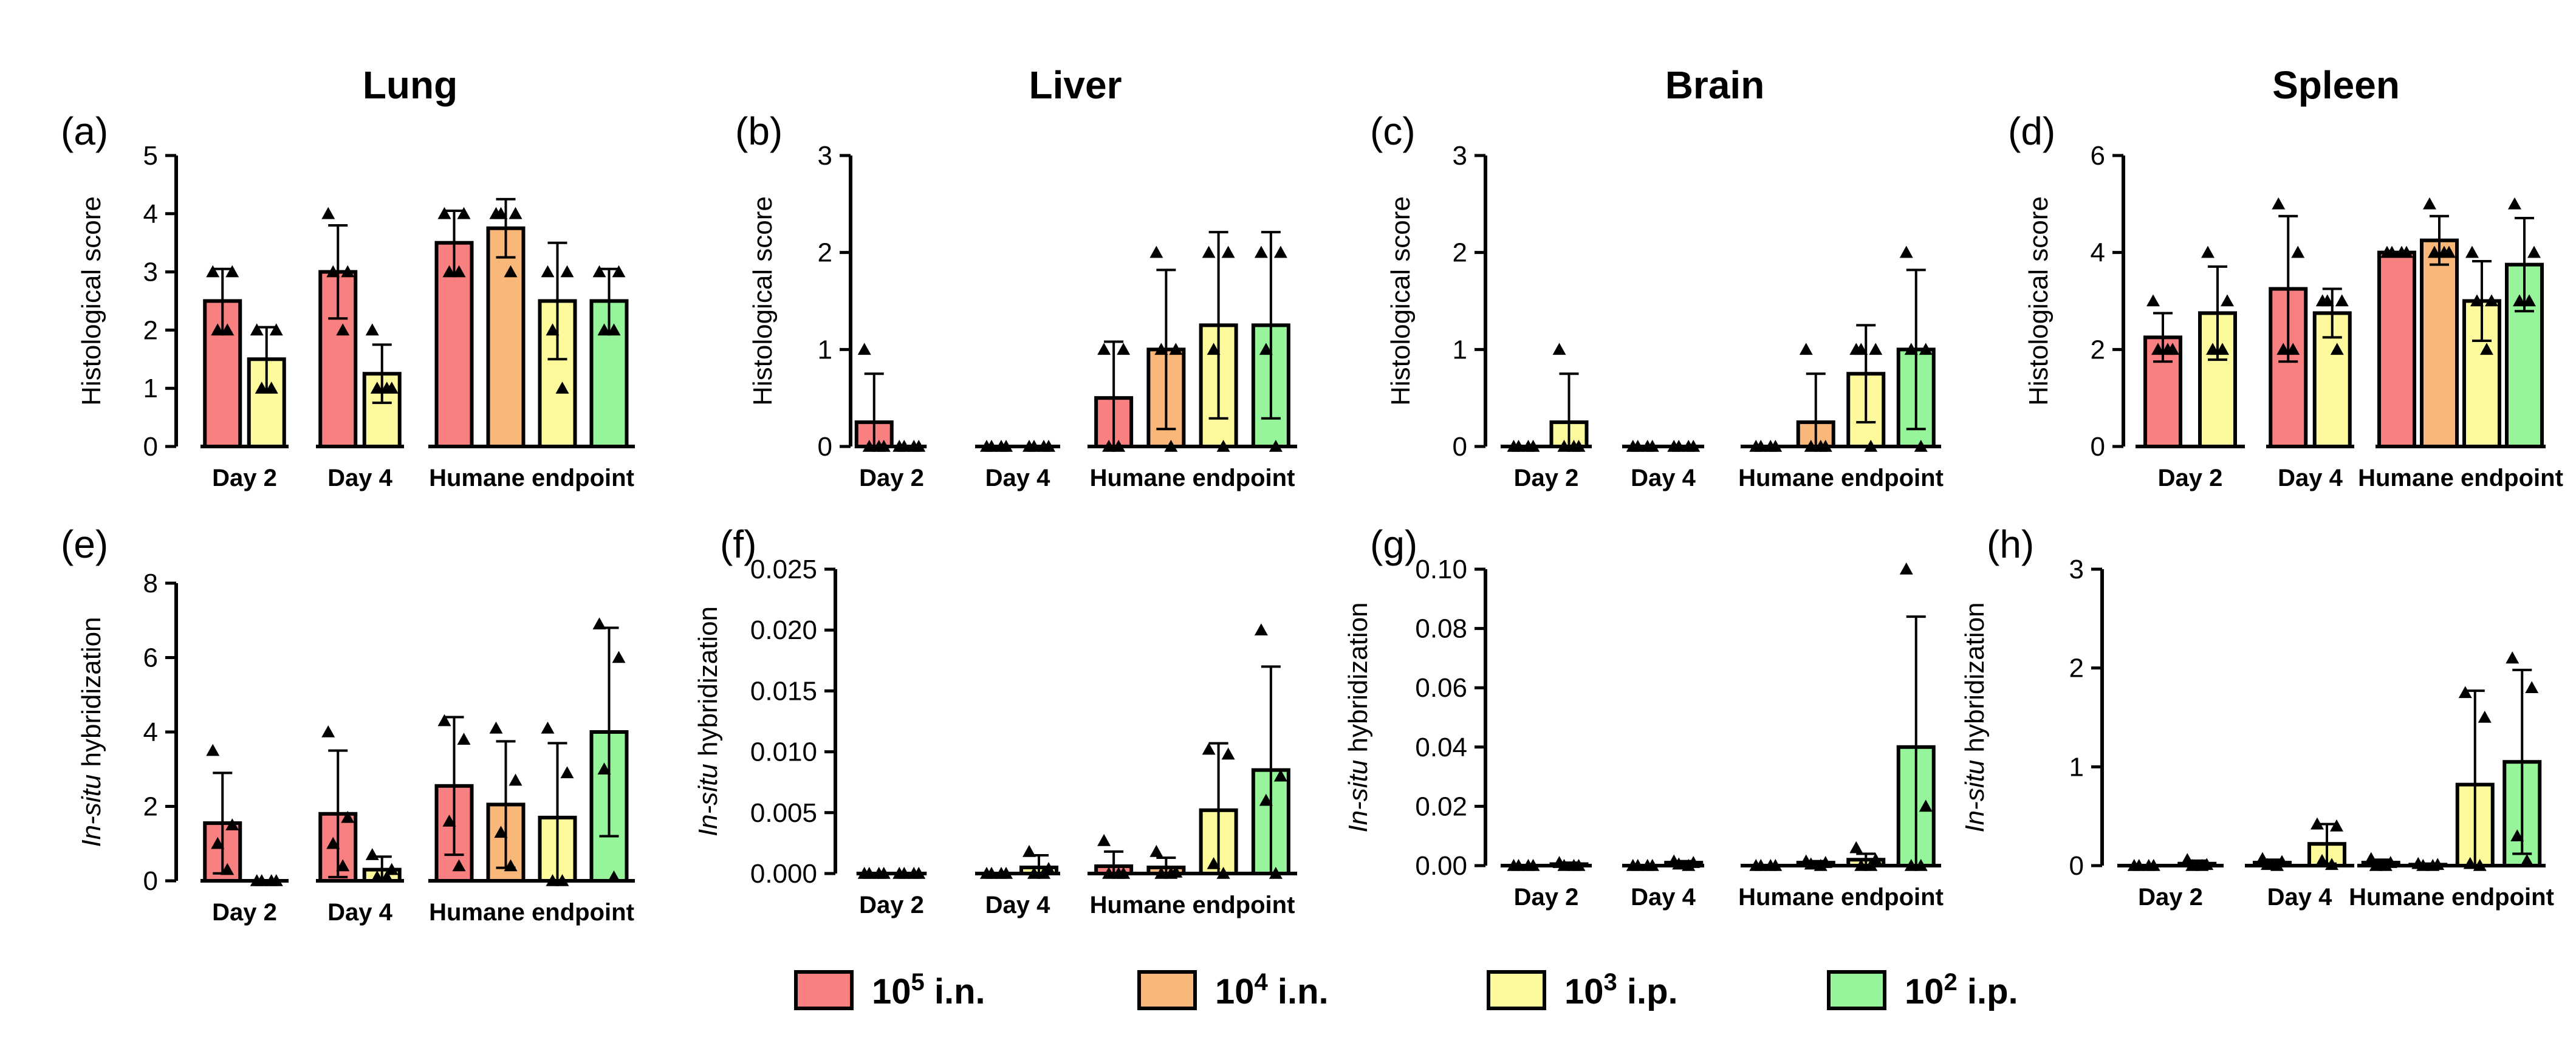 This screenshot has width=2576, height=1043. I want to click on panel-title: Lung, so click(410, 85).